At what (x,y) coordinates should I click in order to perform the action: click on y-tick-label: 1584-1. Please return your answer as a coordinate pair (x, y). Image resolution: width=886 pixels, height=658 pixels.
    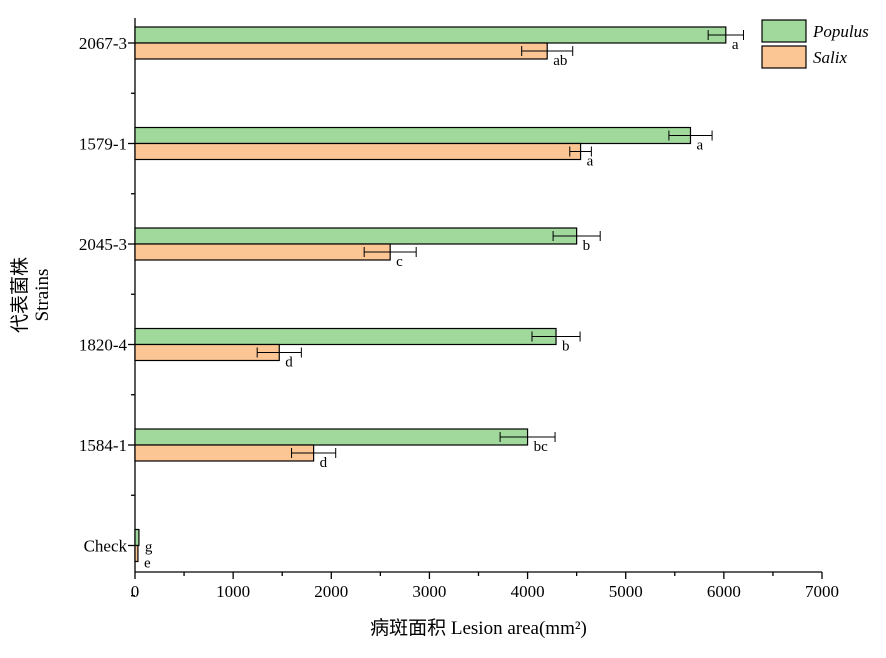
    Looking at the image, I should click on (103, 445).